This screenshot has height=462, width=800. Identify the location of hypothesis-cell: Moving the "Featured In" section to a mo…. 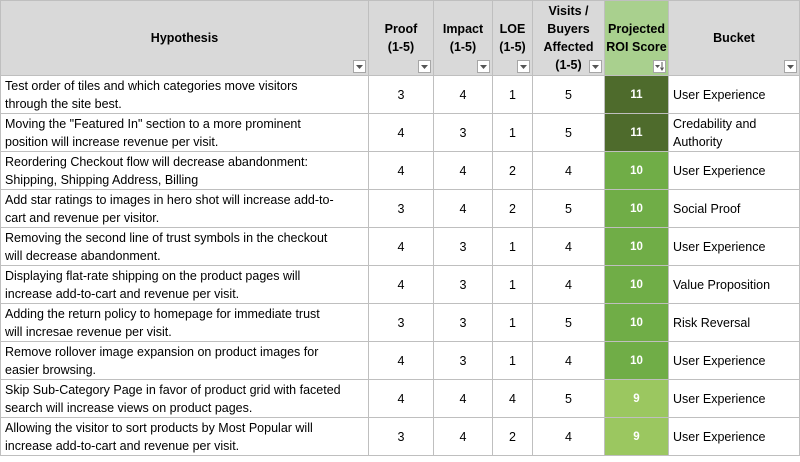
(184, 132).